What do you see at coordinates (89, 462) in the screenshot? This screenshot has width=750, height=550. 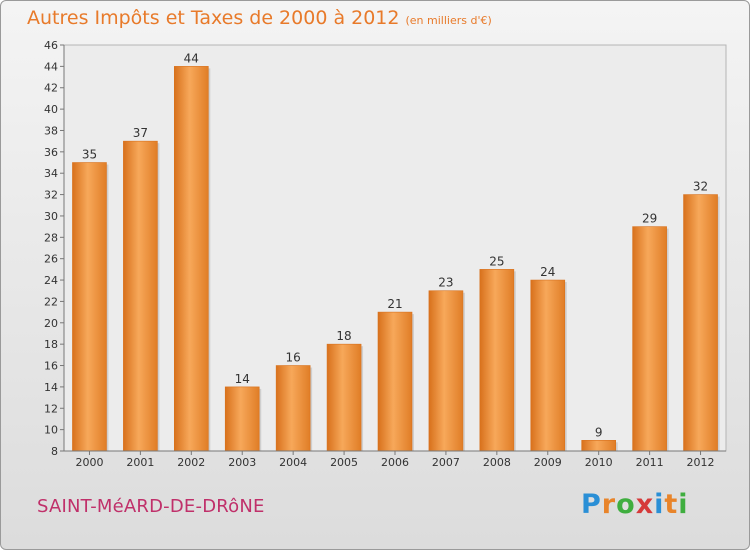 I see `x-tick-label: 2000` at bounding box center [89, 462].